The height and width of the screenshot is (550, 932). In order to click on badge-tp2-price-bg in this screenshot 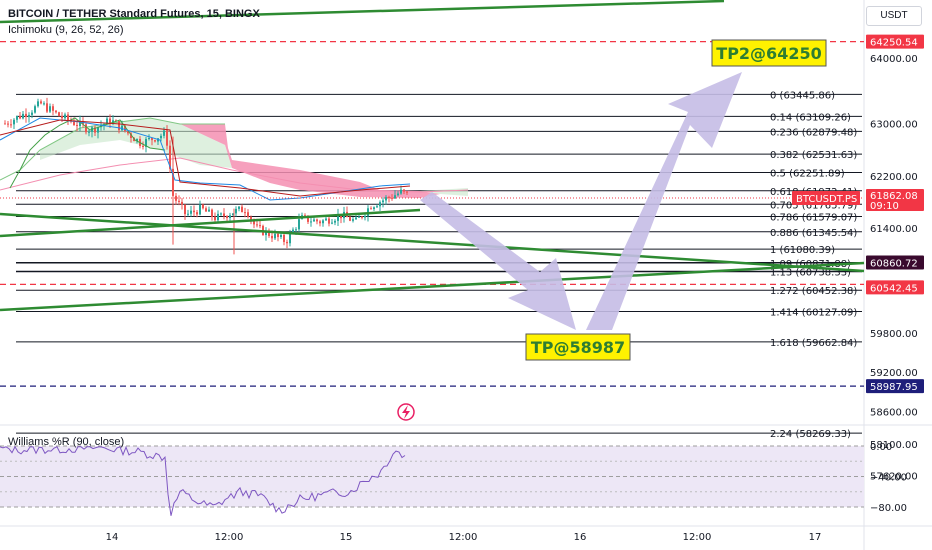, I will do `click(895, 41)`.